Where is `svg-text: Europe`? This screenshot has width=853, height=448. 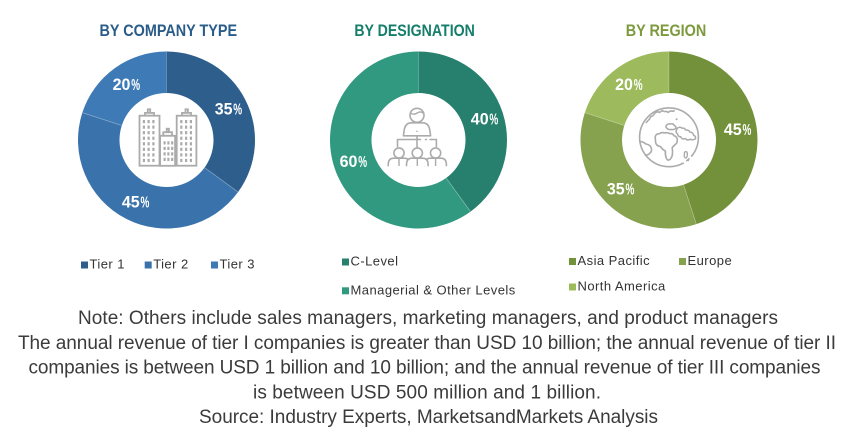
svg-text: Europe is located at coordinates (710, 260).